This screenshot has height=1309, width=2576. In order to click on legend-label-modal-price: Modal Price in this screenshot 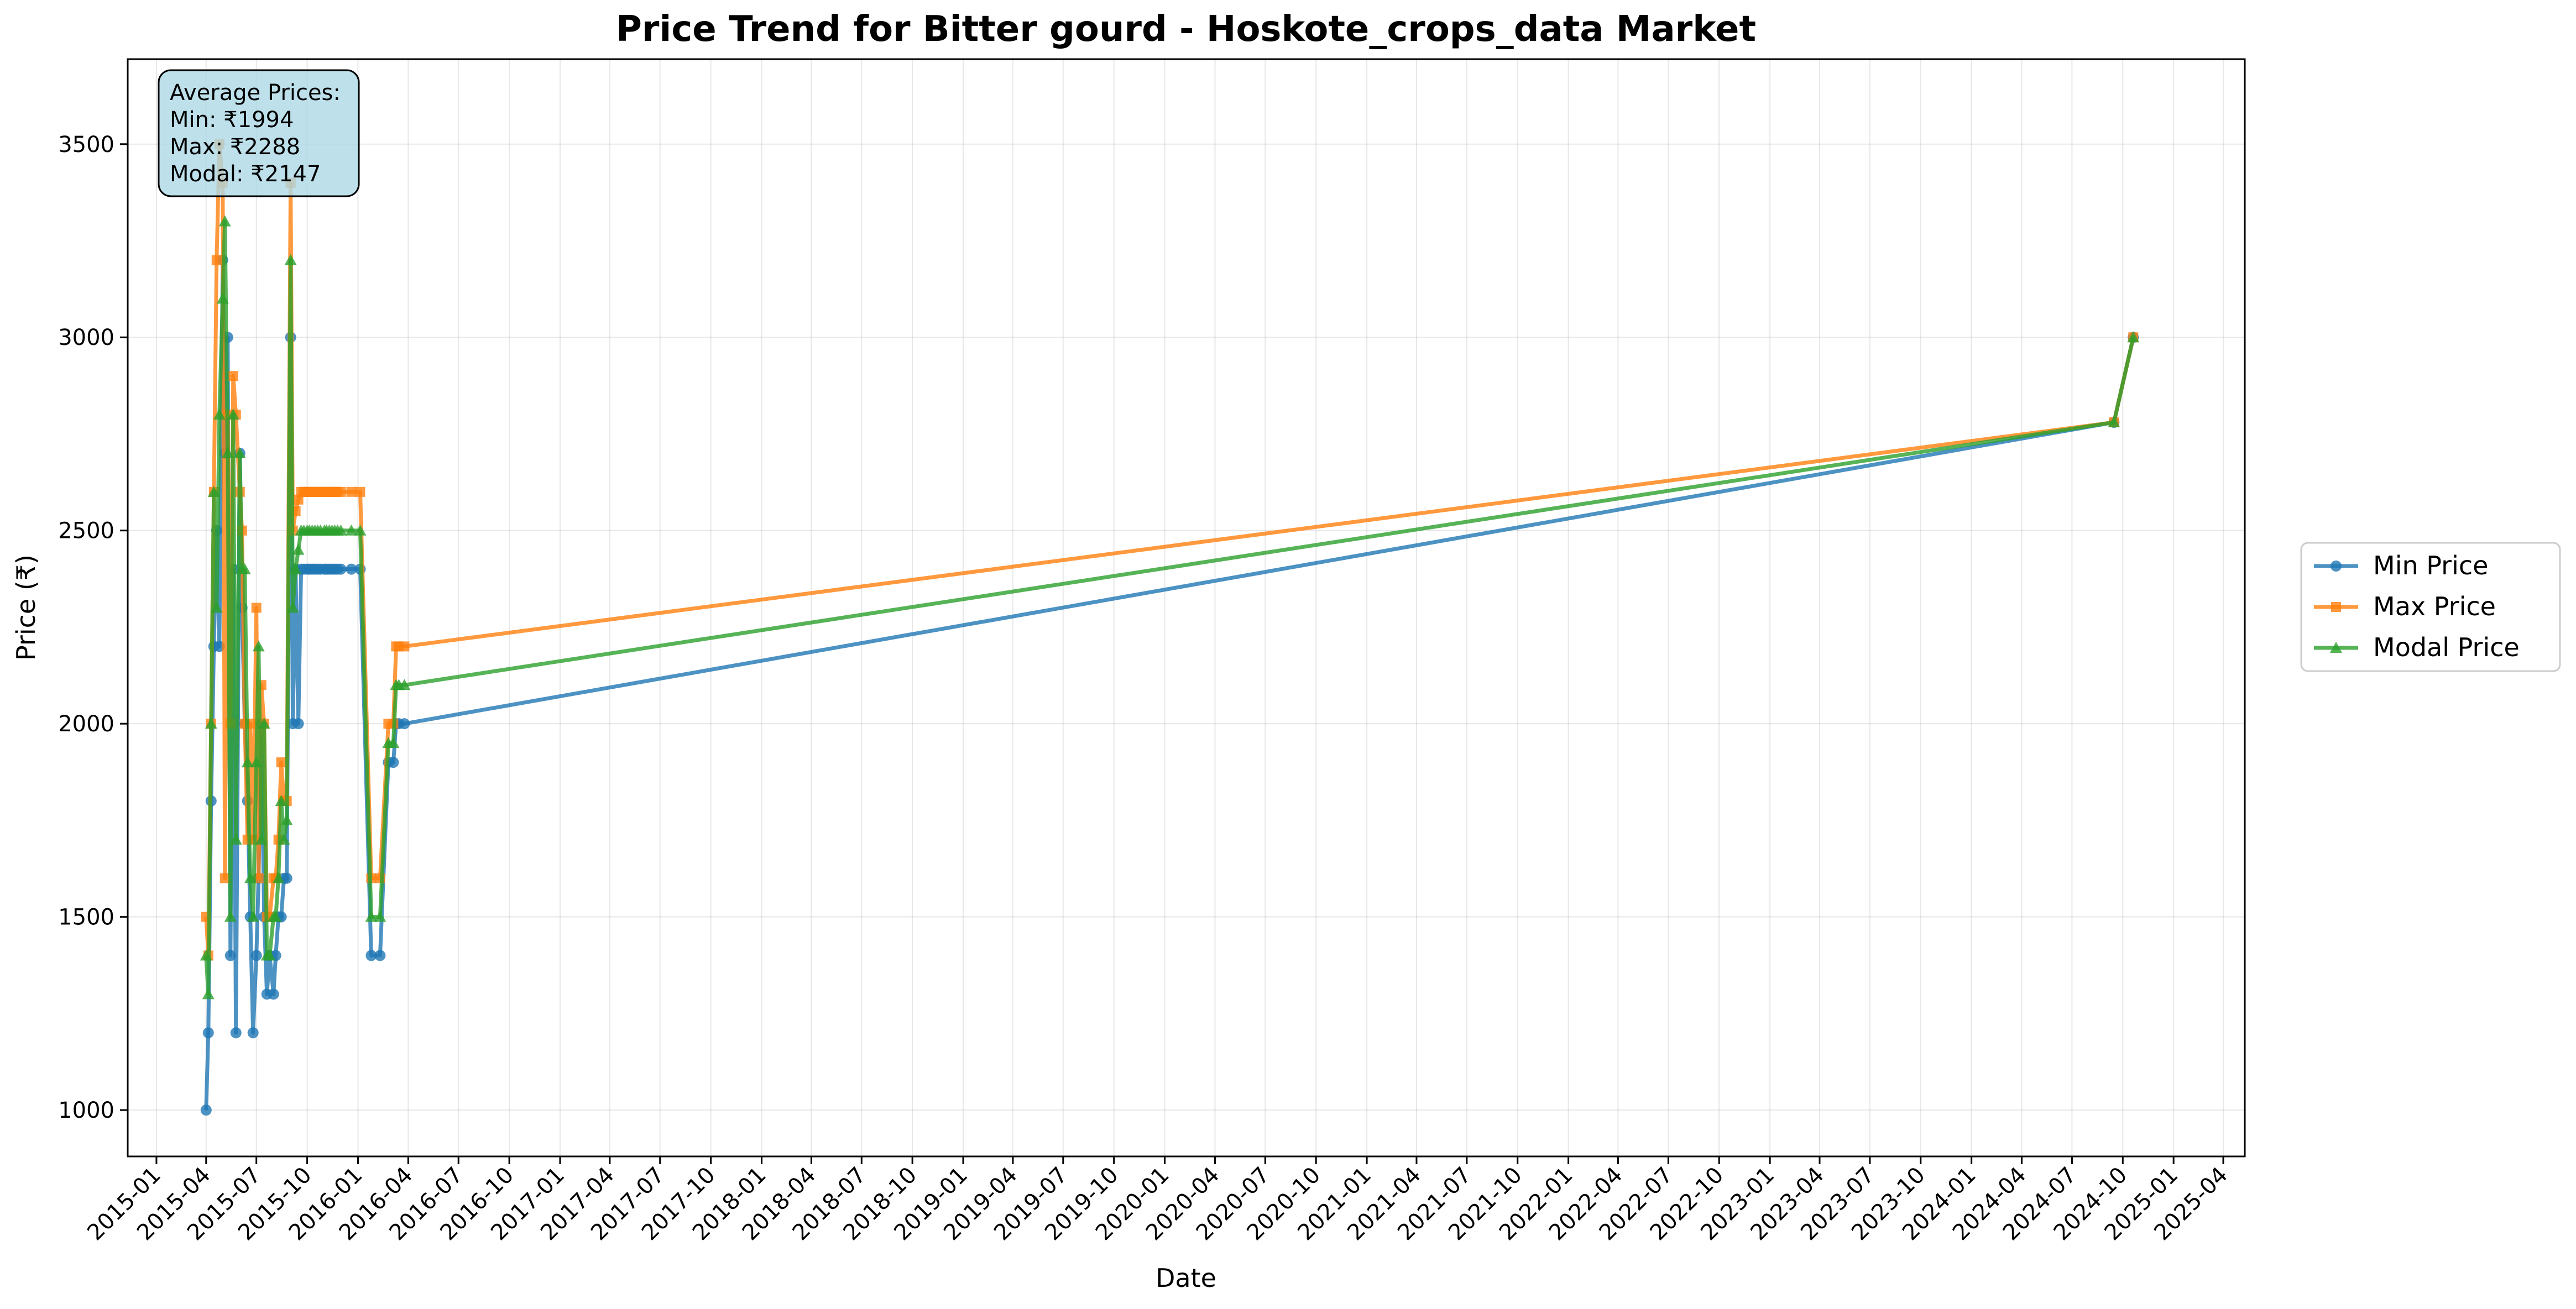, I will do `click(2446, 647)`.